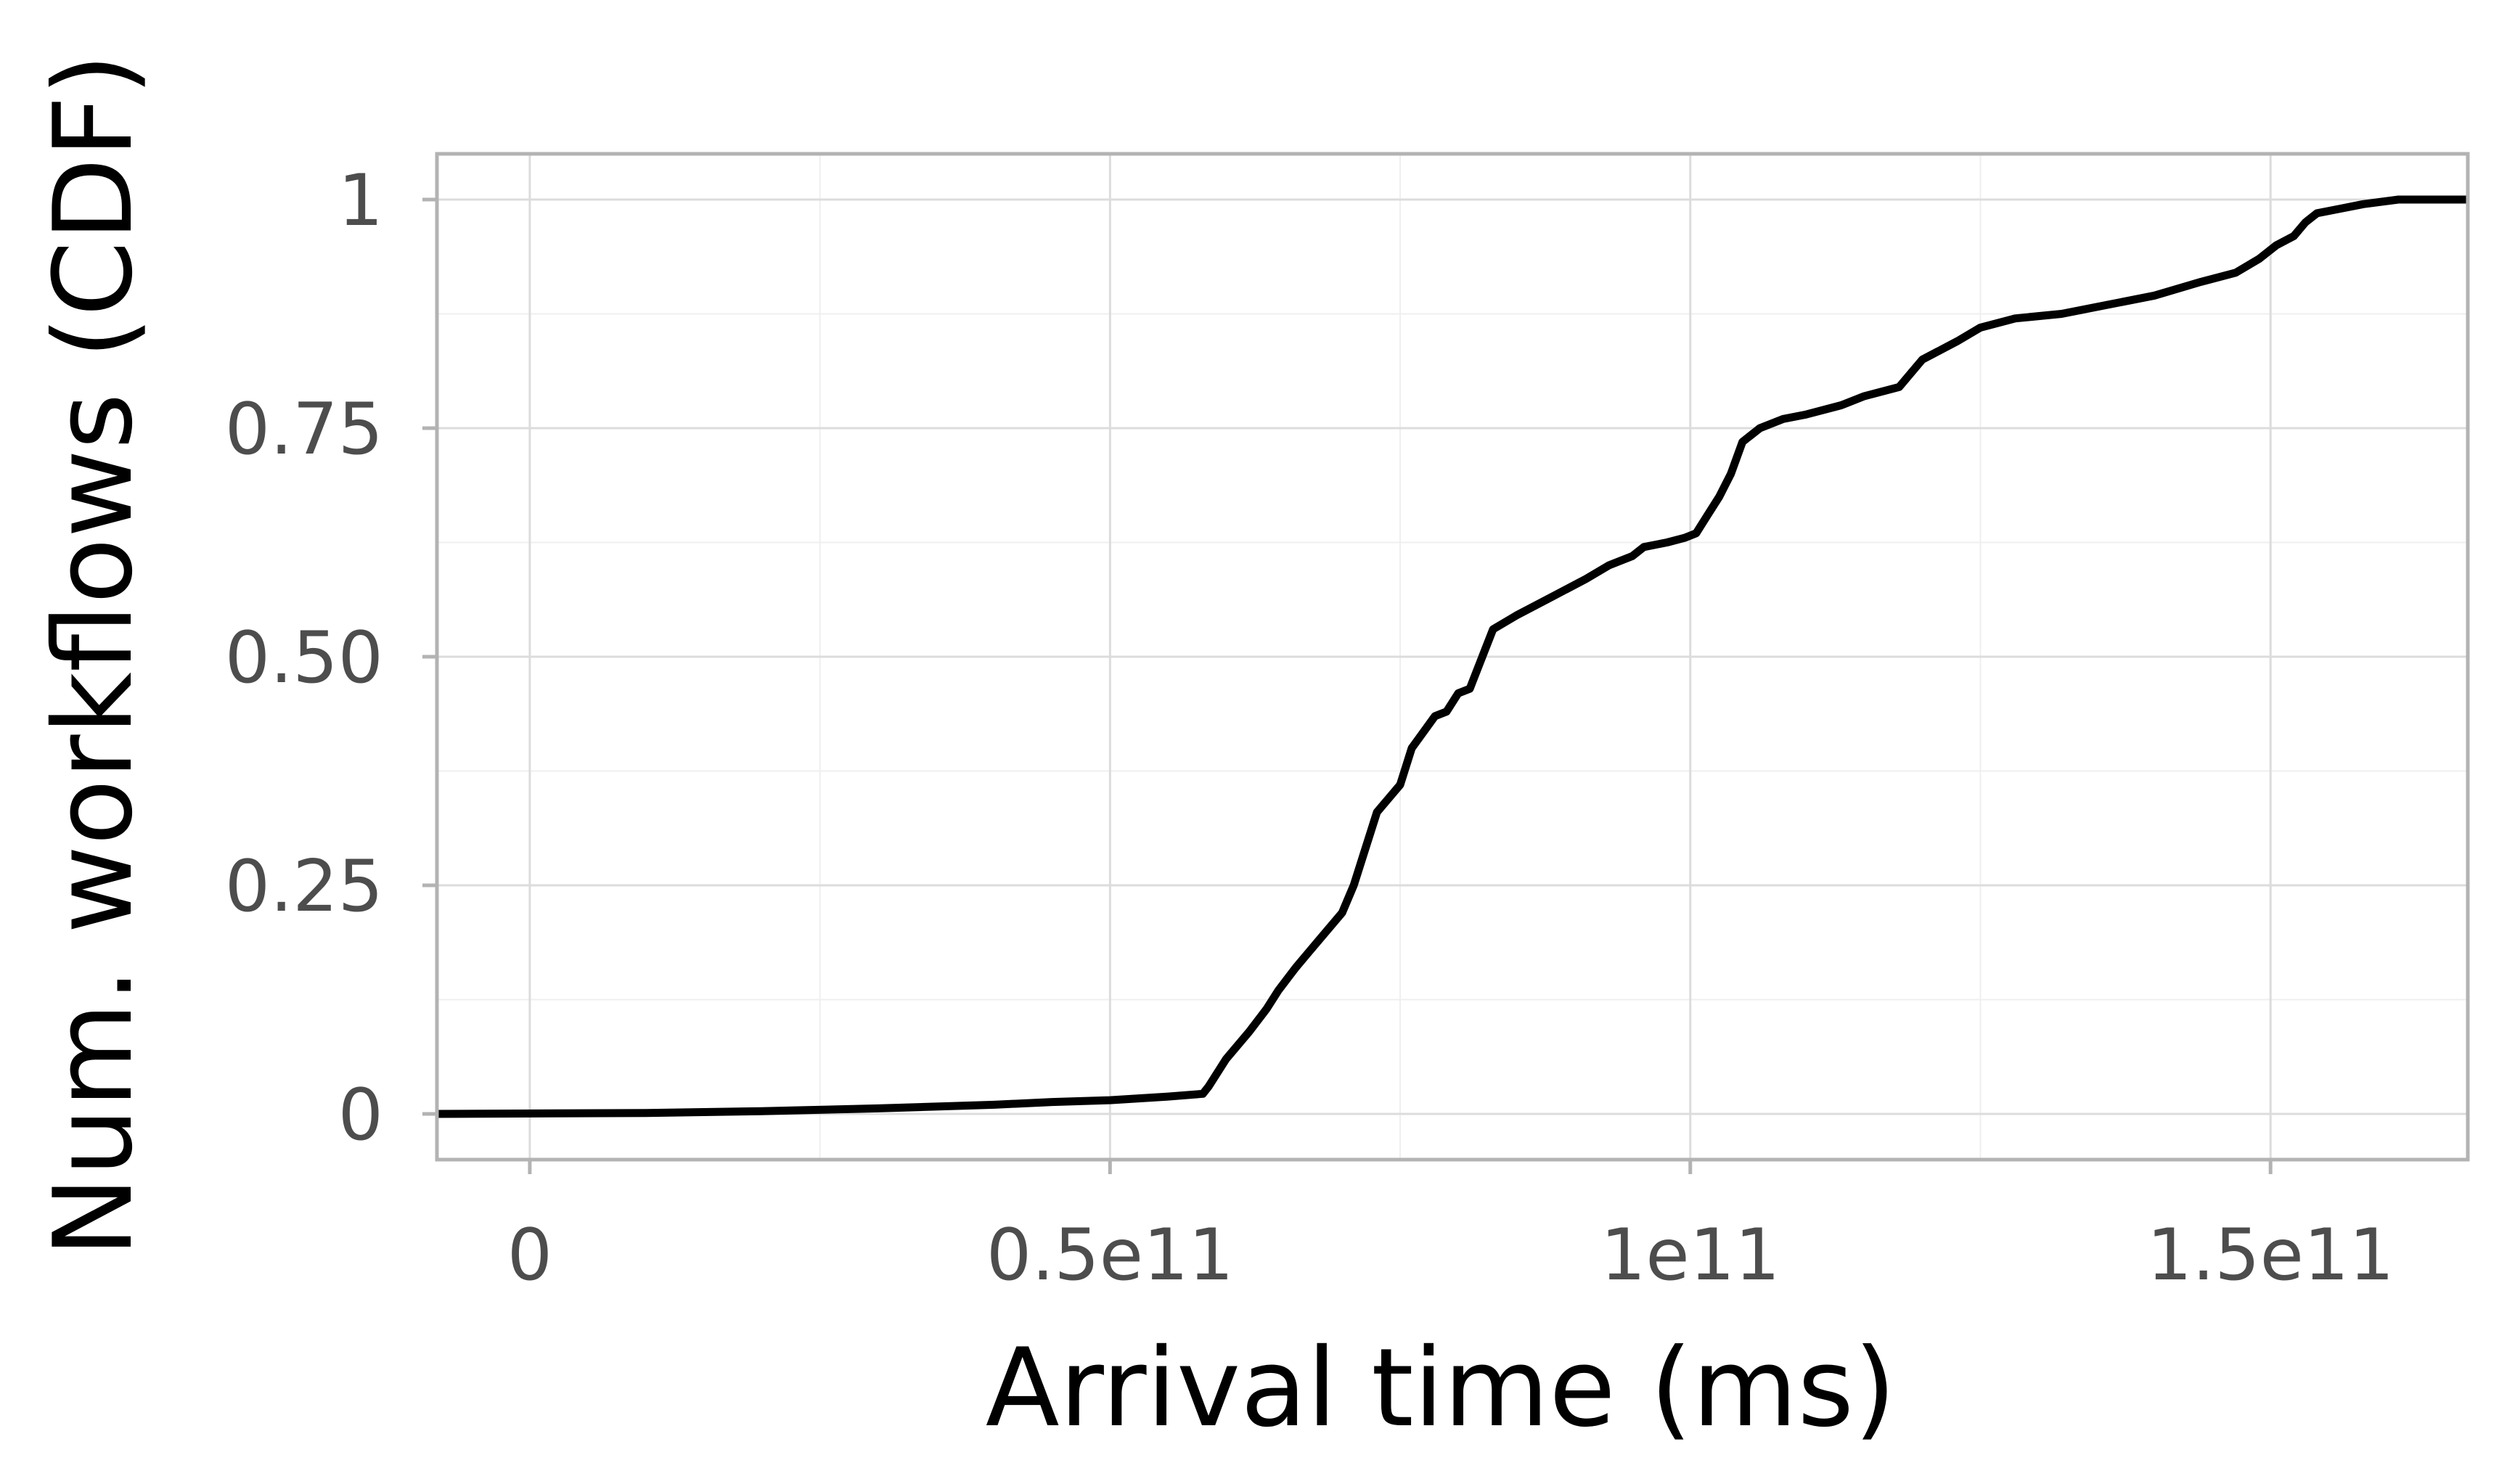  I want to click on y-axis-ticks: 0 0.25 0.50 0.75 1, so click(331, 658).